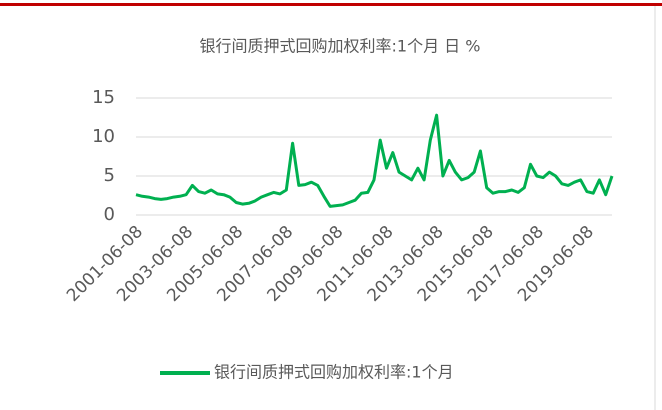 The image size is (662, 410). What do you see at coordinates (103, 136) in the screenshot?
I see `y-tick-label: 10` at bounding box center [103, 136].